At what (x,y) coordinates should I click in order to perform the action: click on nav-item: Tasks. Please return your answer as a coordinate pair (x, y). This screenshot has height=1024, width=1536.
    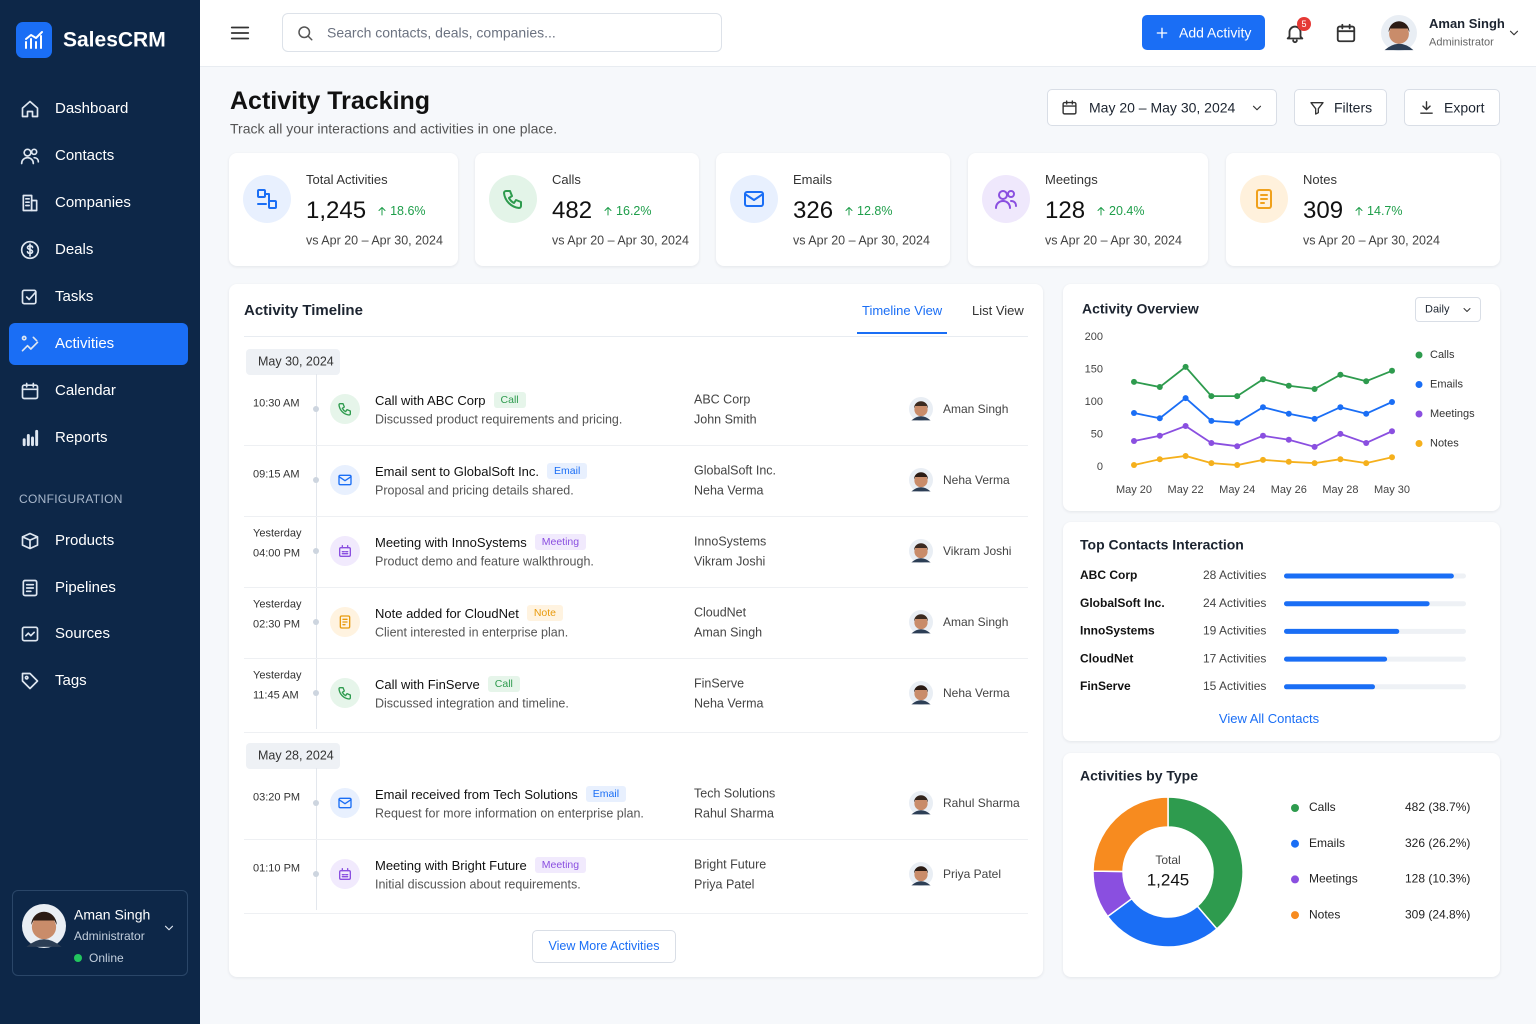
    Looking at the image, I should click on (74, 296).